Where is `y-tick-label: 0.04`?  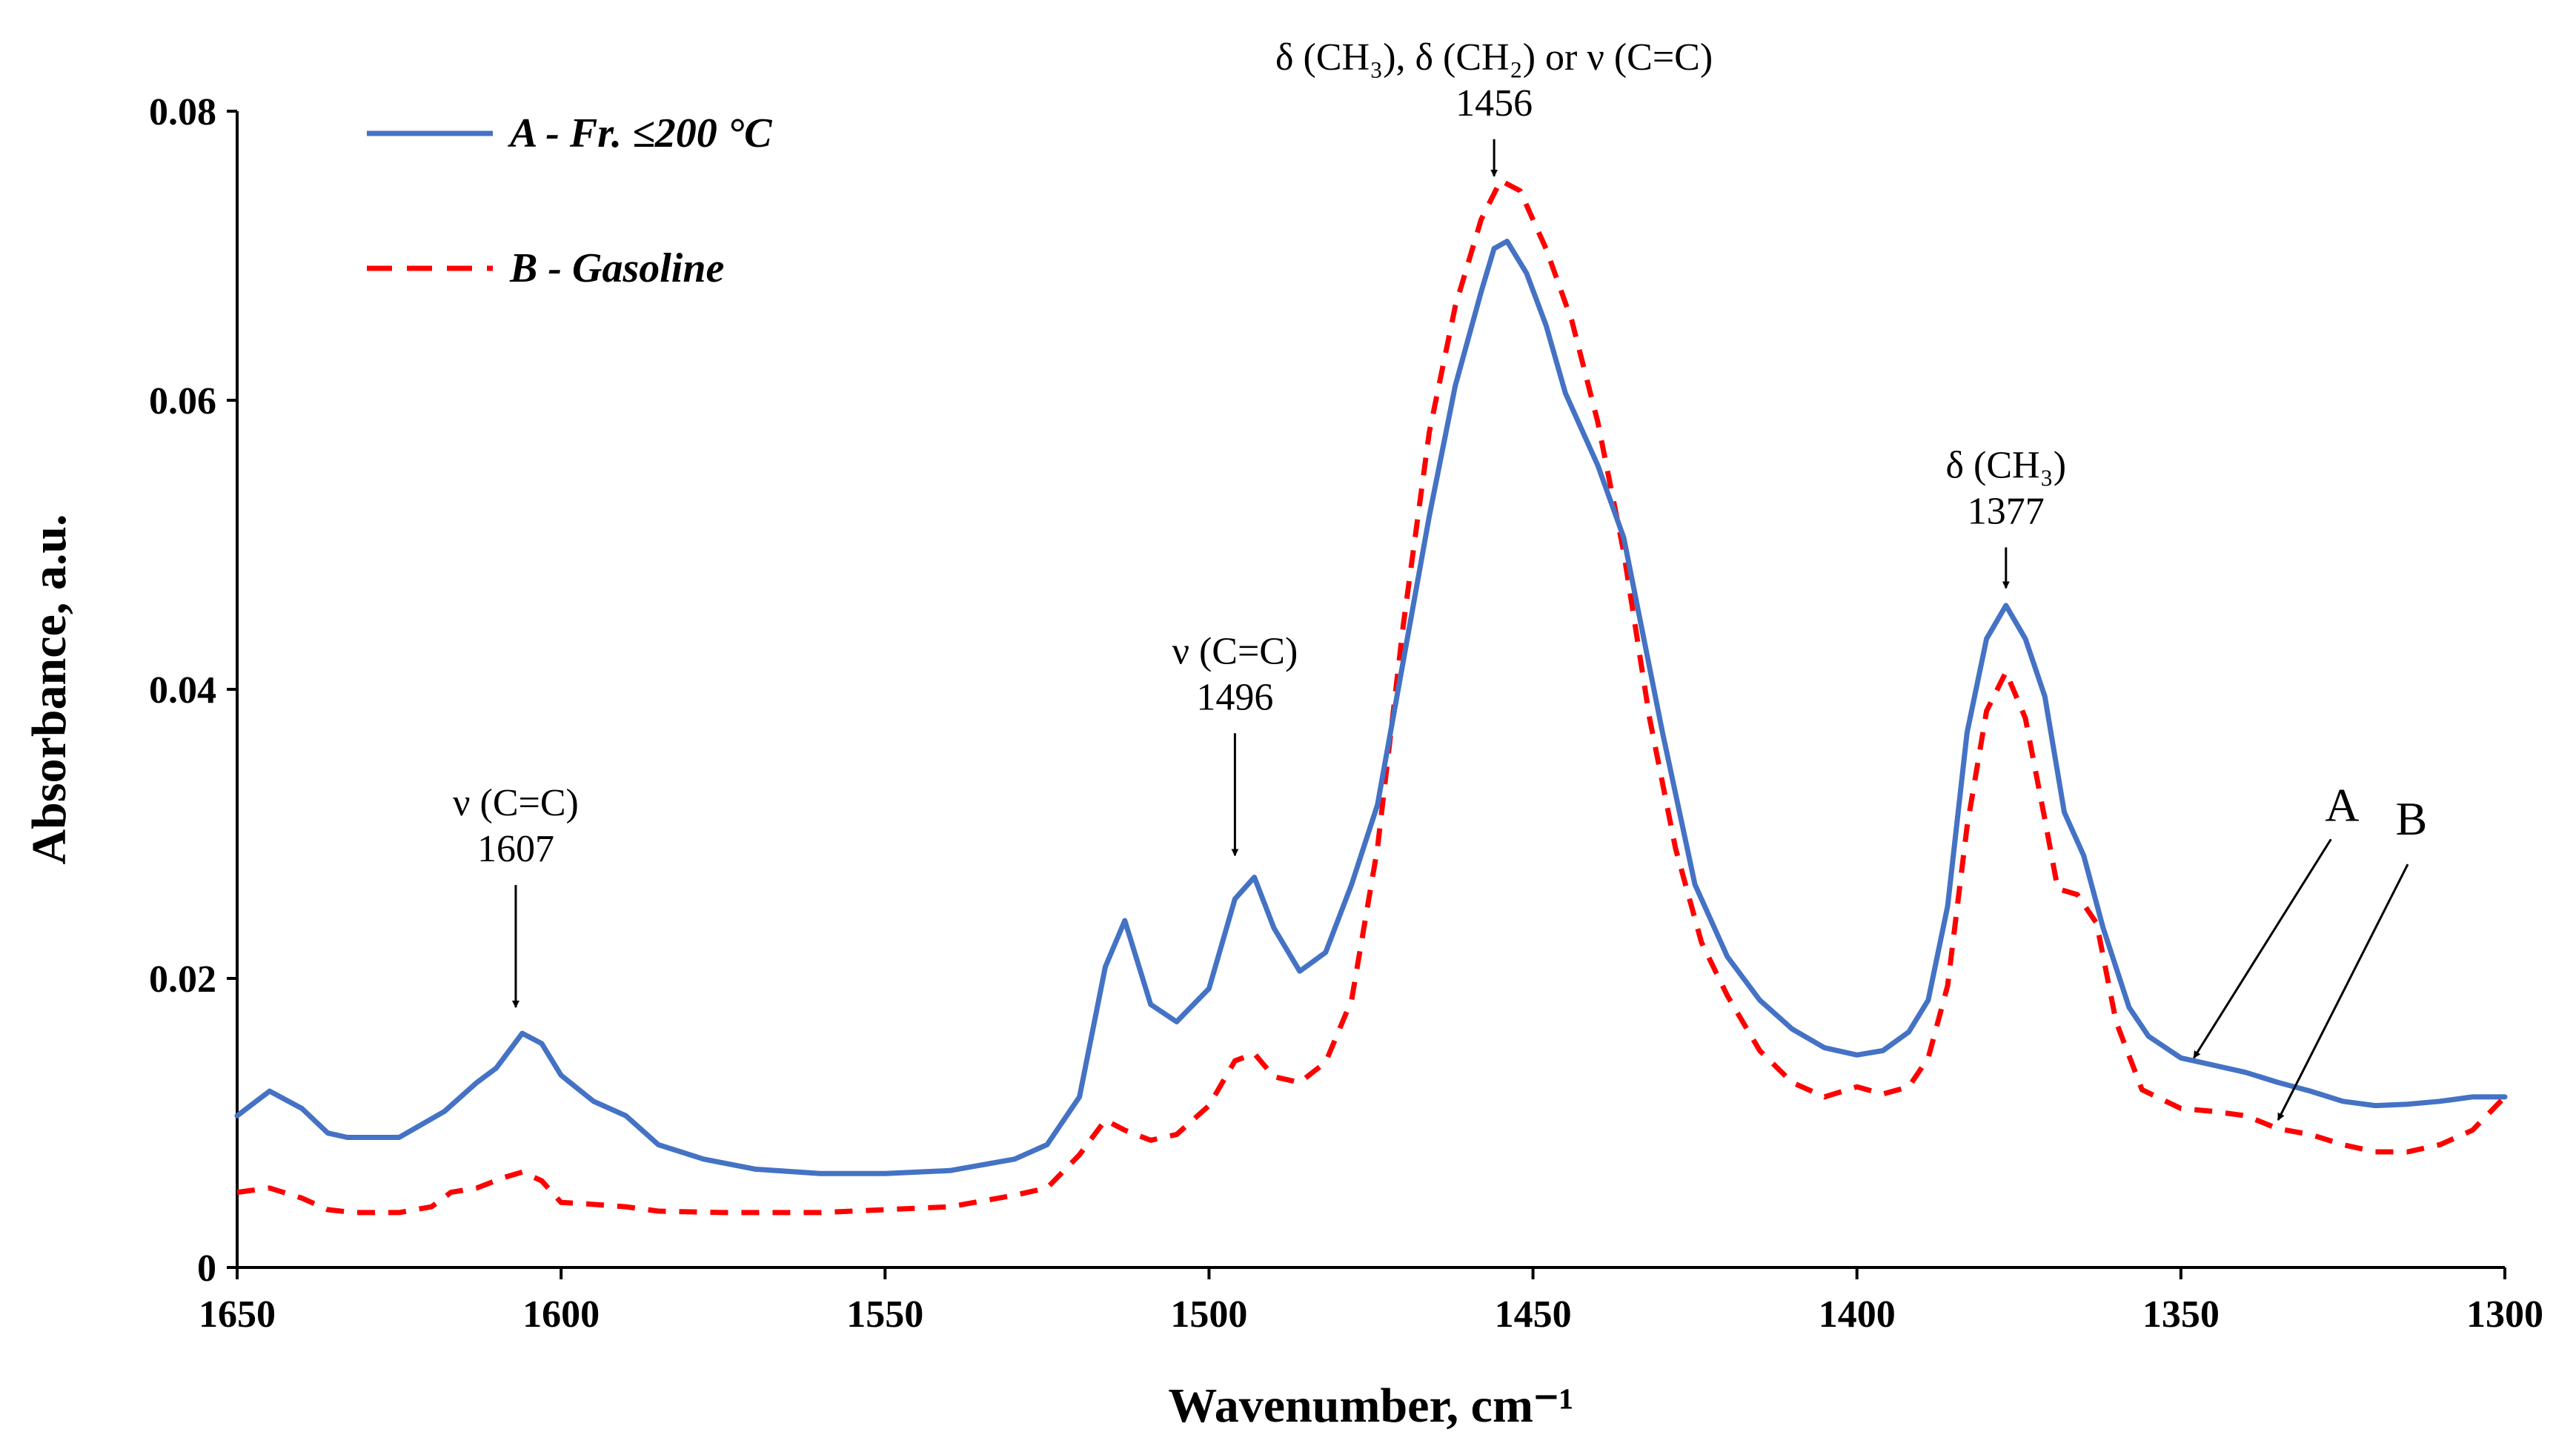 y-tick-label: 0.04 is located at coordinates (182, 691).